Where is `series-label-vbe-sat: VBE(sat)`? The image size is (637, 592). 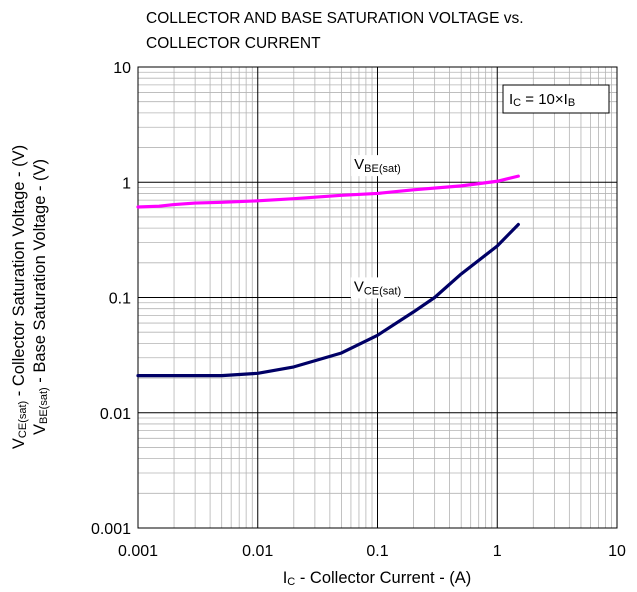
series-label-vbe-sat: VBE(sat) is located at coordinates (377, 166).